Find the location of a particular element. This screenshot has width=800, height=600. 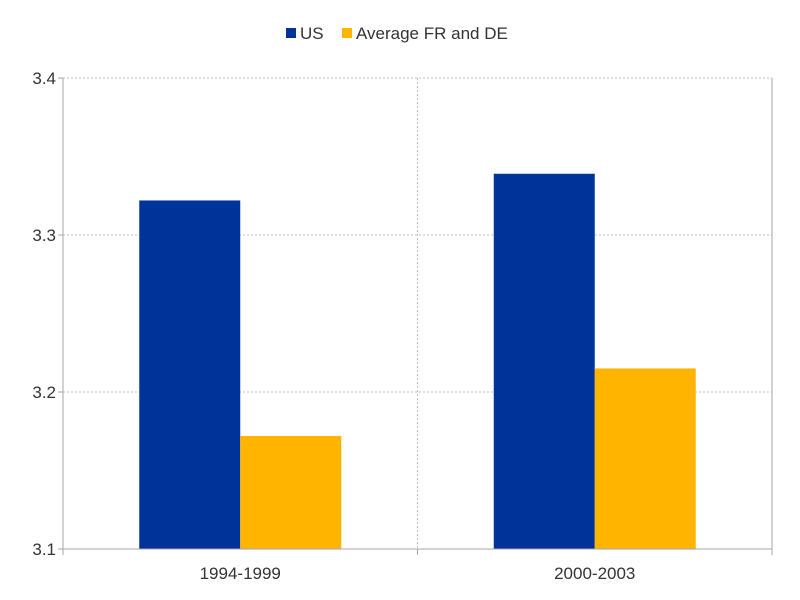

x-tick-label: 2000-2003 is located at coordinates (594, 573).